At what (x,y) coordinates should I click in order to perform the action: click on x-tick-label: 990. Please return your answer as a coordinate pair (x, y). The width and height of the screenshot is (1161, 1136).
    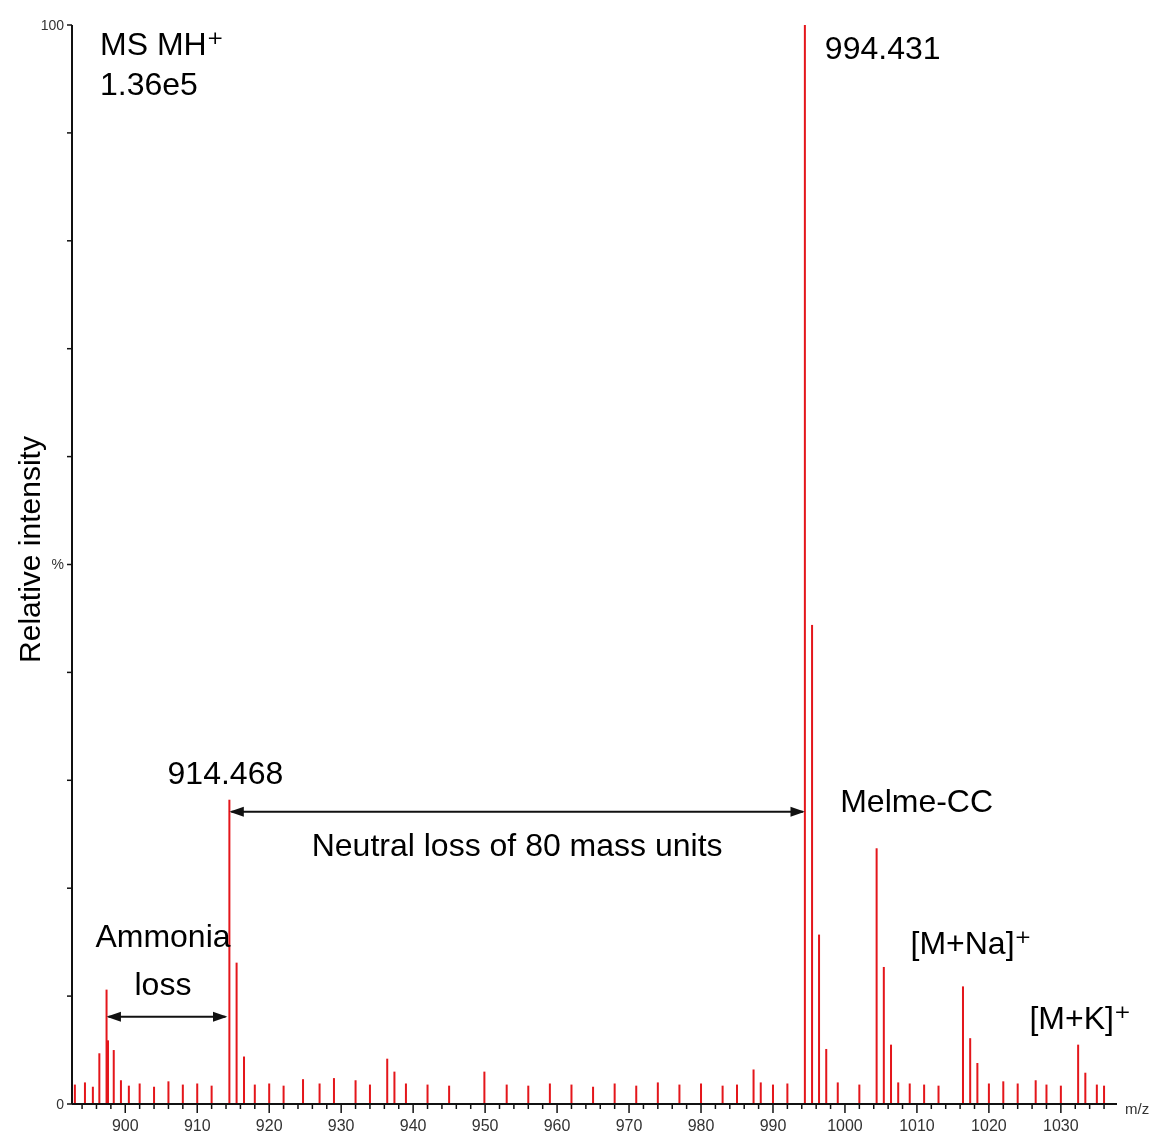
    Looking at the image, I should click on (773, 1125).